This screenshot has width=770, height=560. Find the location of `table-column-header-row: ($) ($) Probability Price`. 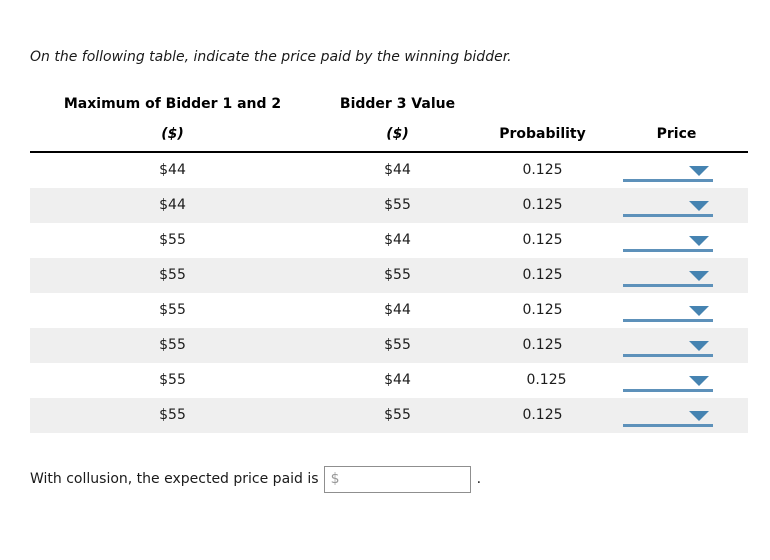

table-column-header-row: ($) ($) Probability Price is located at coordinates (389, 136).